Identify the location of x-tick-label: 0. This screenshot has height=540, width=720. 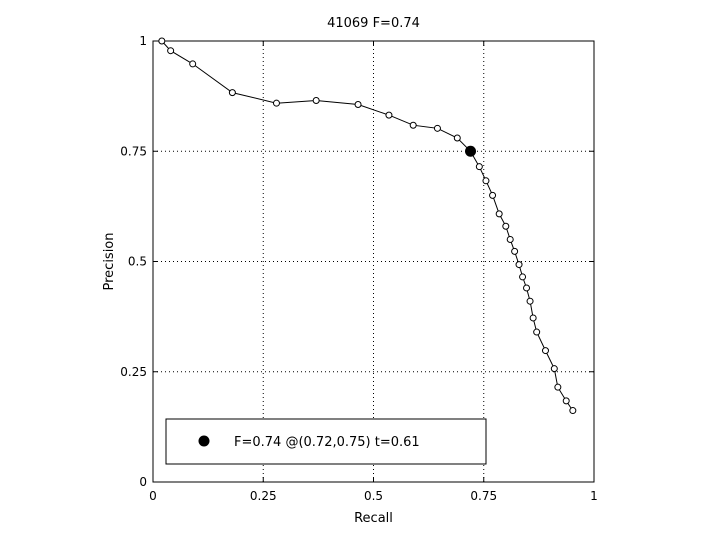
(153, 496).